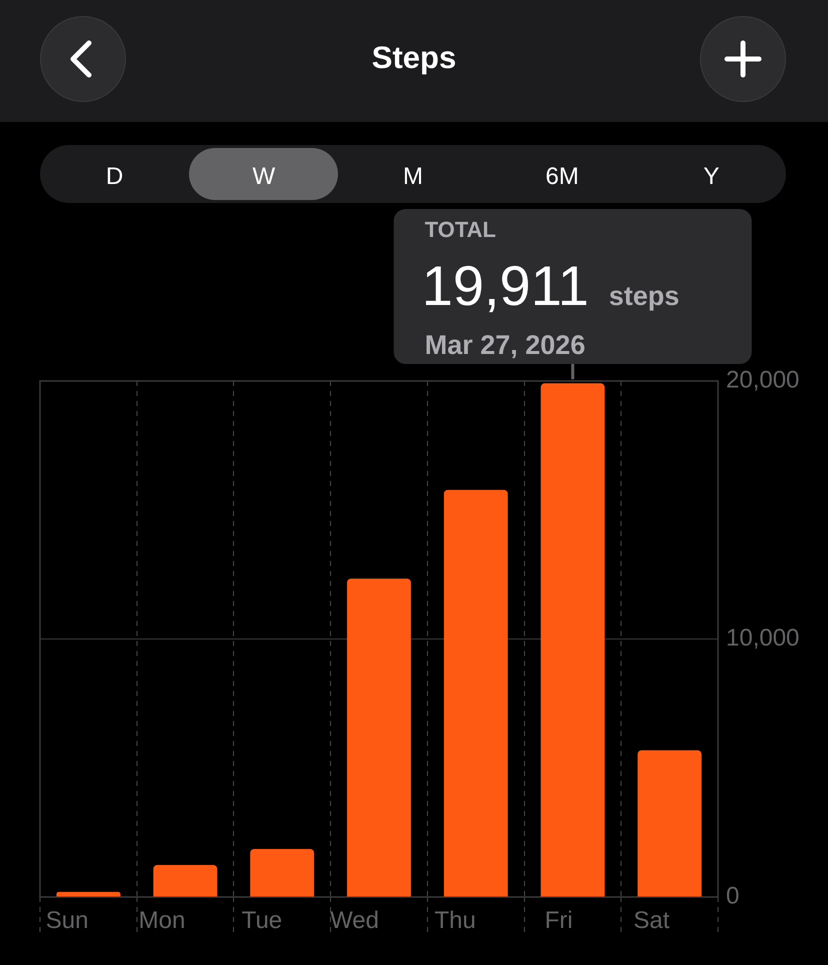  I want to click on text: Mar 27, 2026, so click(505, 345).